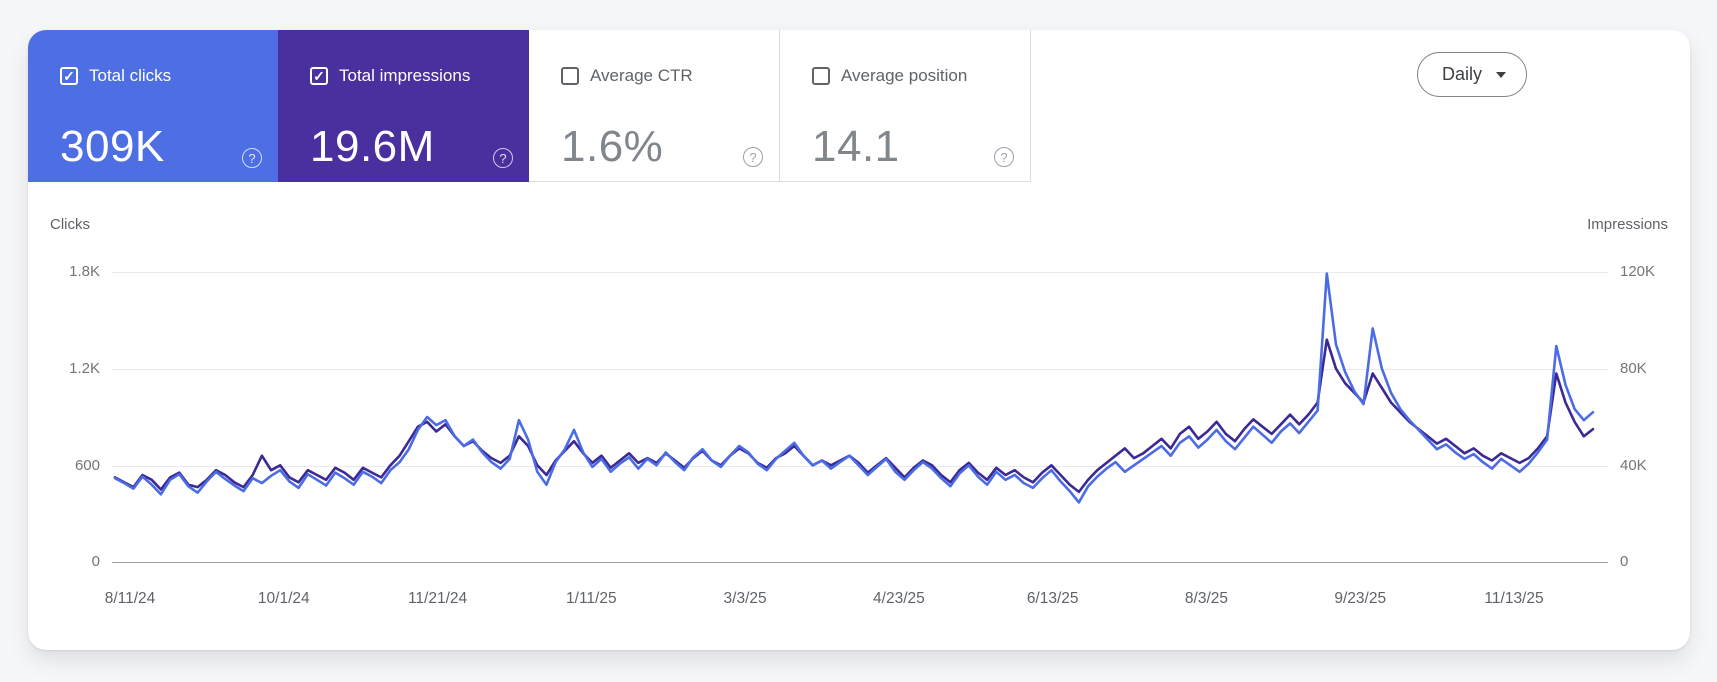  I want to click on card-label: Average position, so click(904, 75).